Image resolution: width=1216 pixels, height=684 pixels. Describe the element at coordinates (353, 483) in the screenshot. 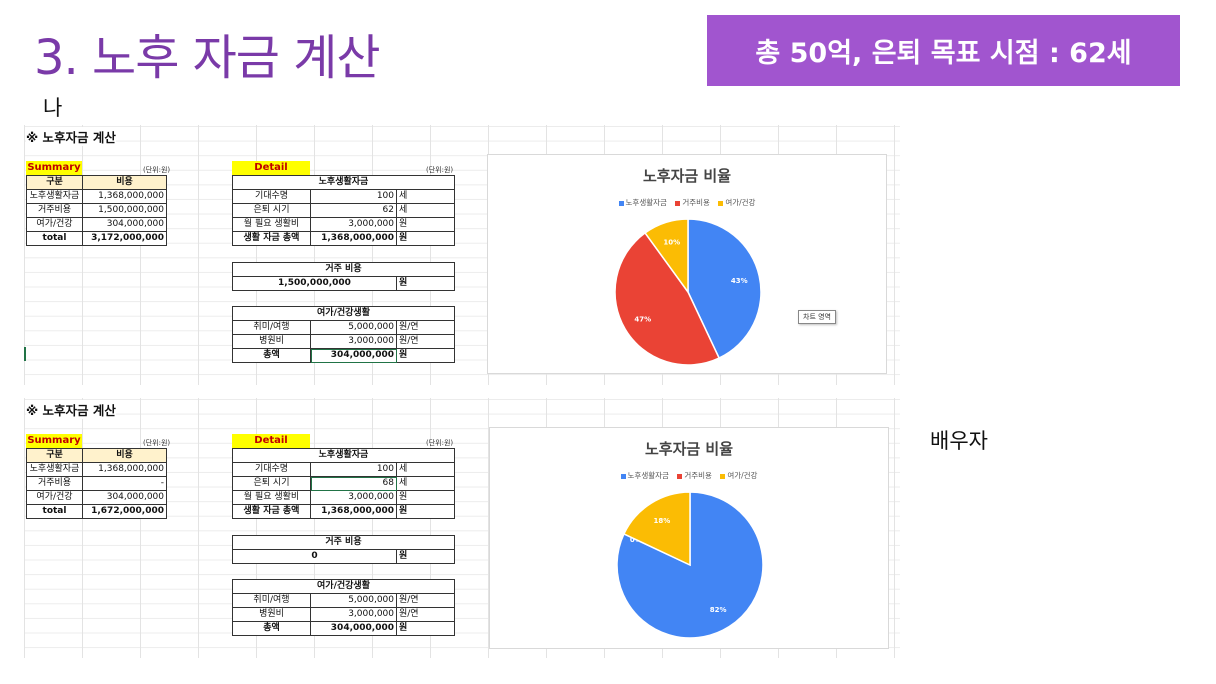

I see `selected-cell: 68` at that location.